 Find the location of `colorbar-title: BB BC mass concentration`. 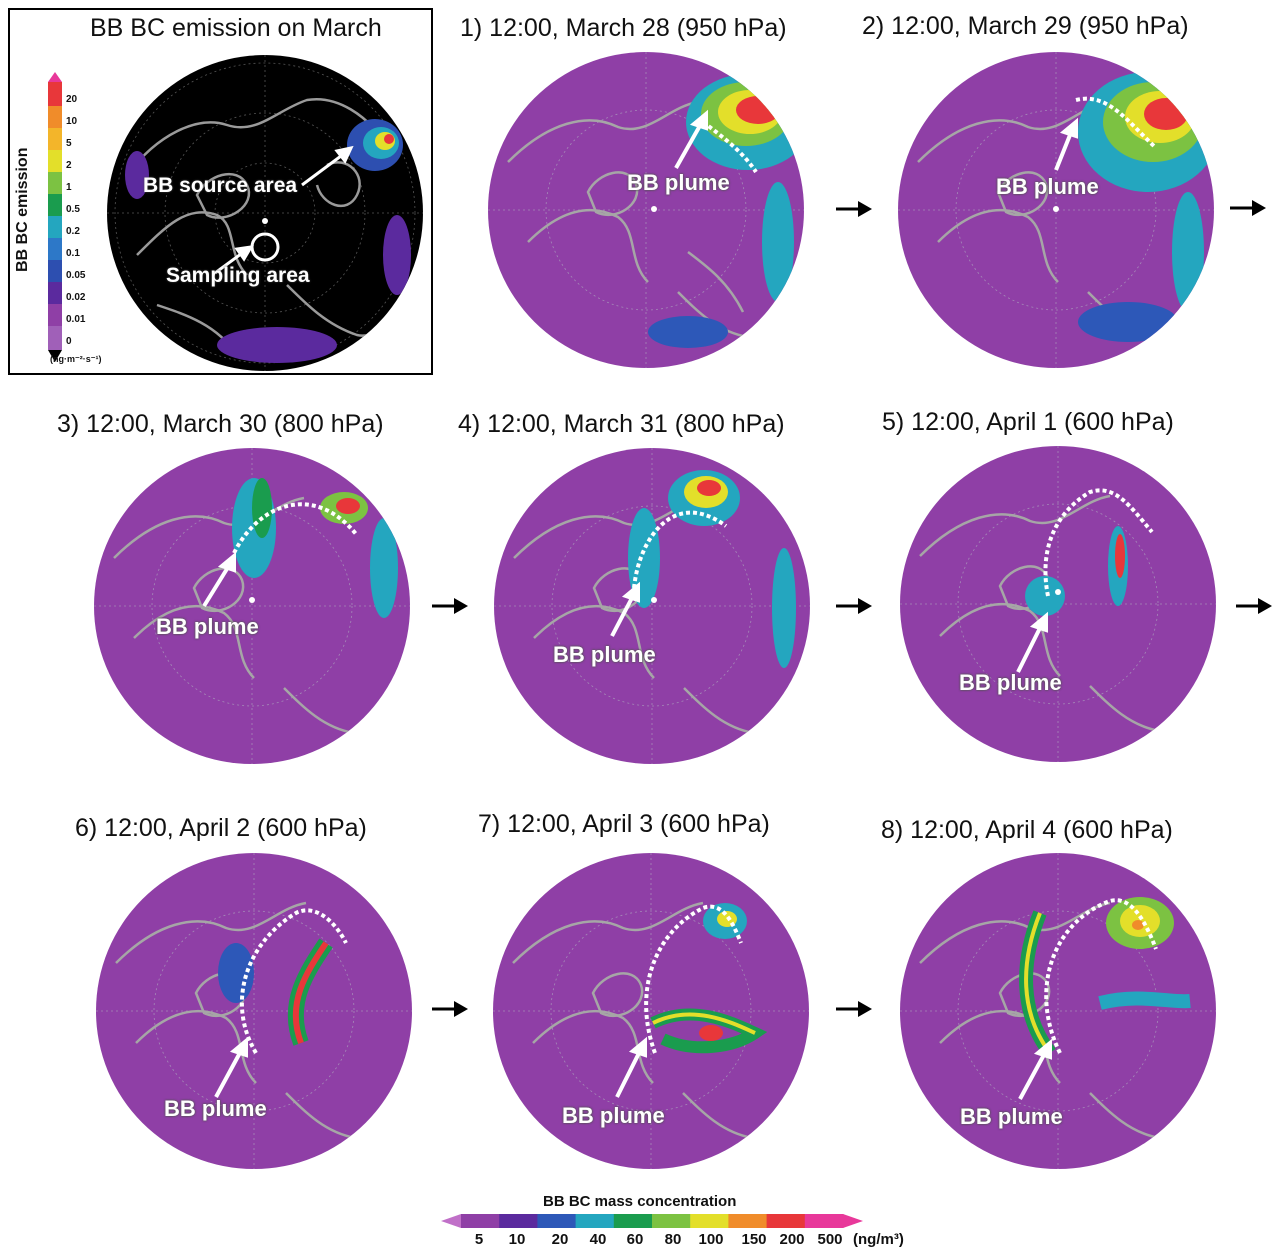

colorbar-title: BB BC mass concentration is located at coordinates (640, 1201).